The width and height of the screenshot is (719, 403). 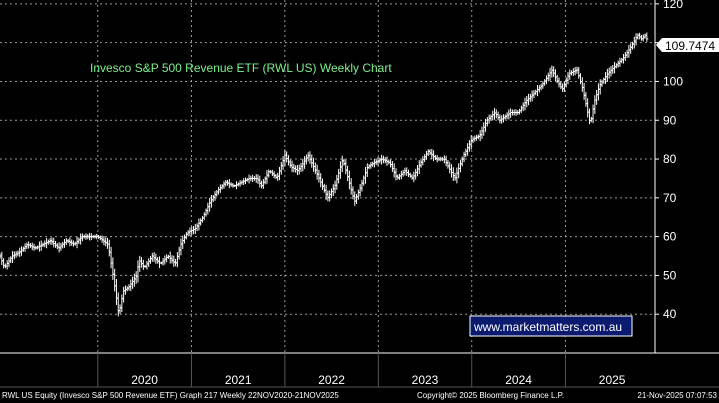 What do you see at coordinates (490, 395) in the screenshot?
I see `footer-center: Copyright© 2025 Bloomberg Finance L.P.` at bounding box center [490, 395].